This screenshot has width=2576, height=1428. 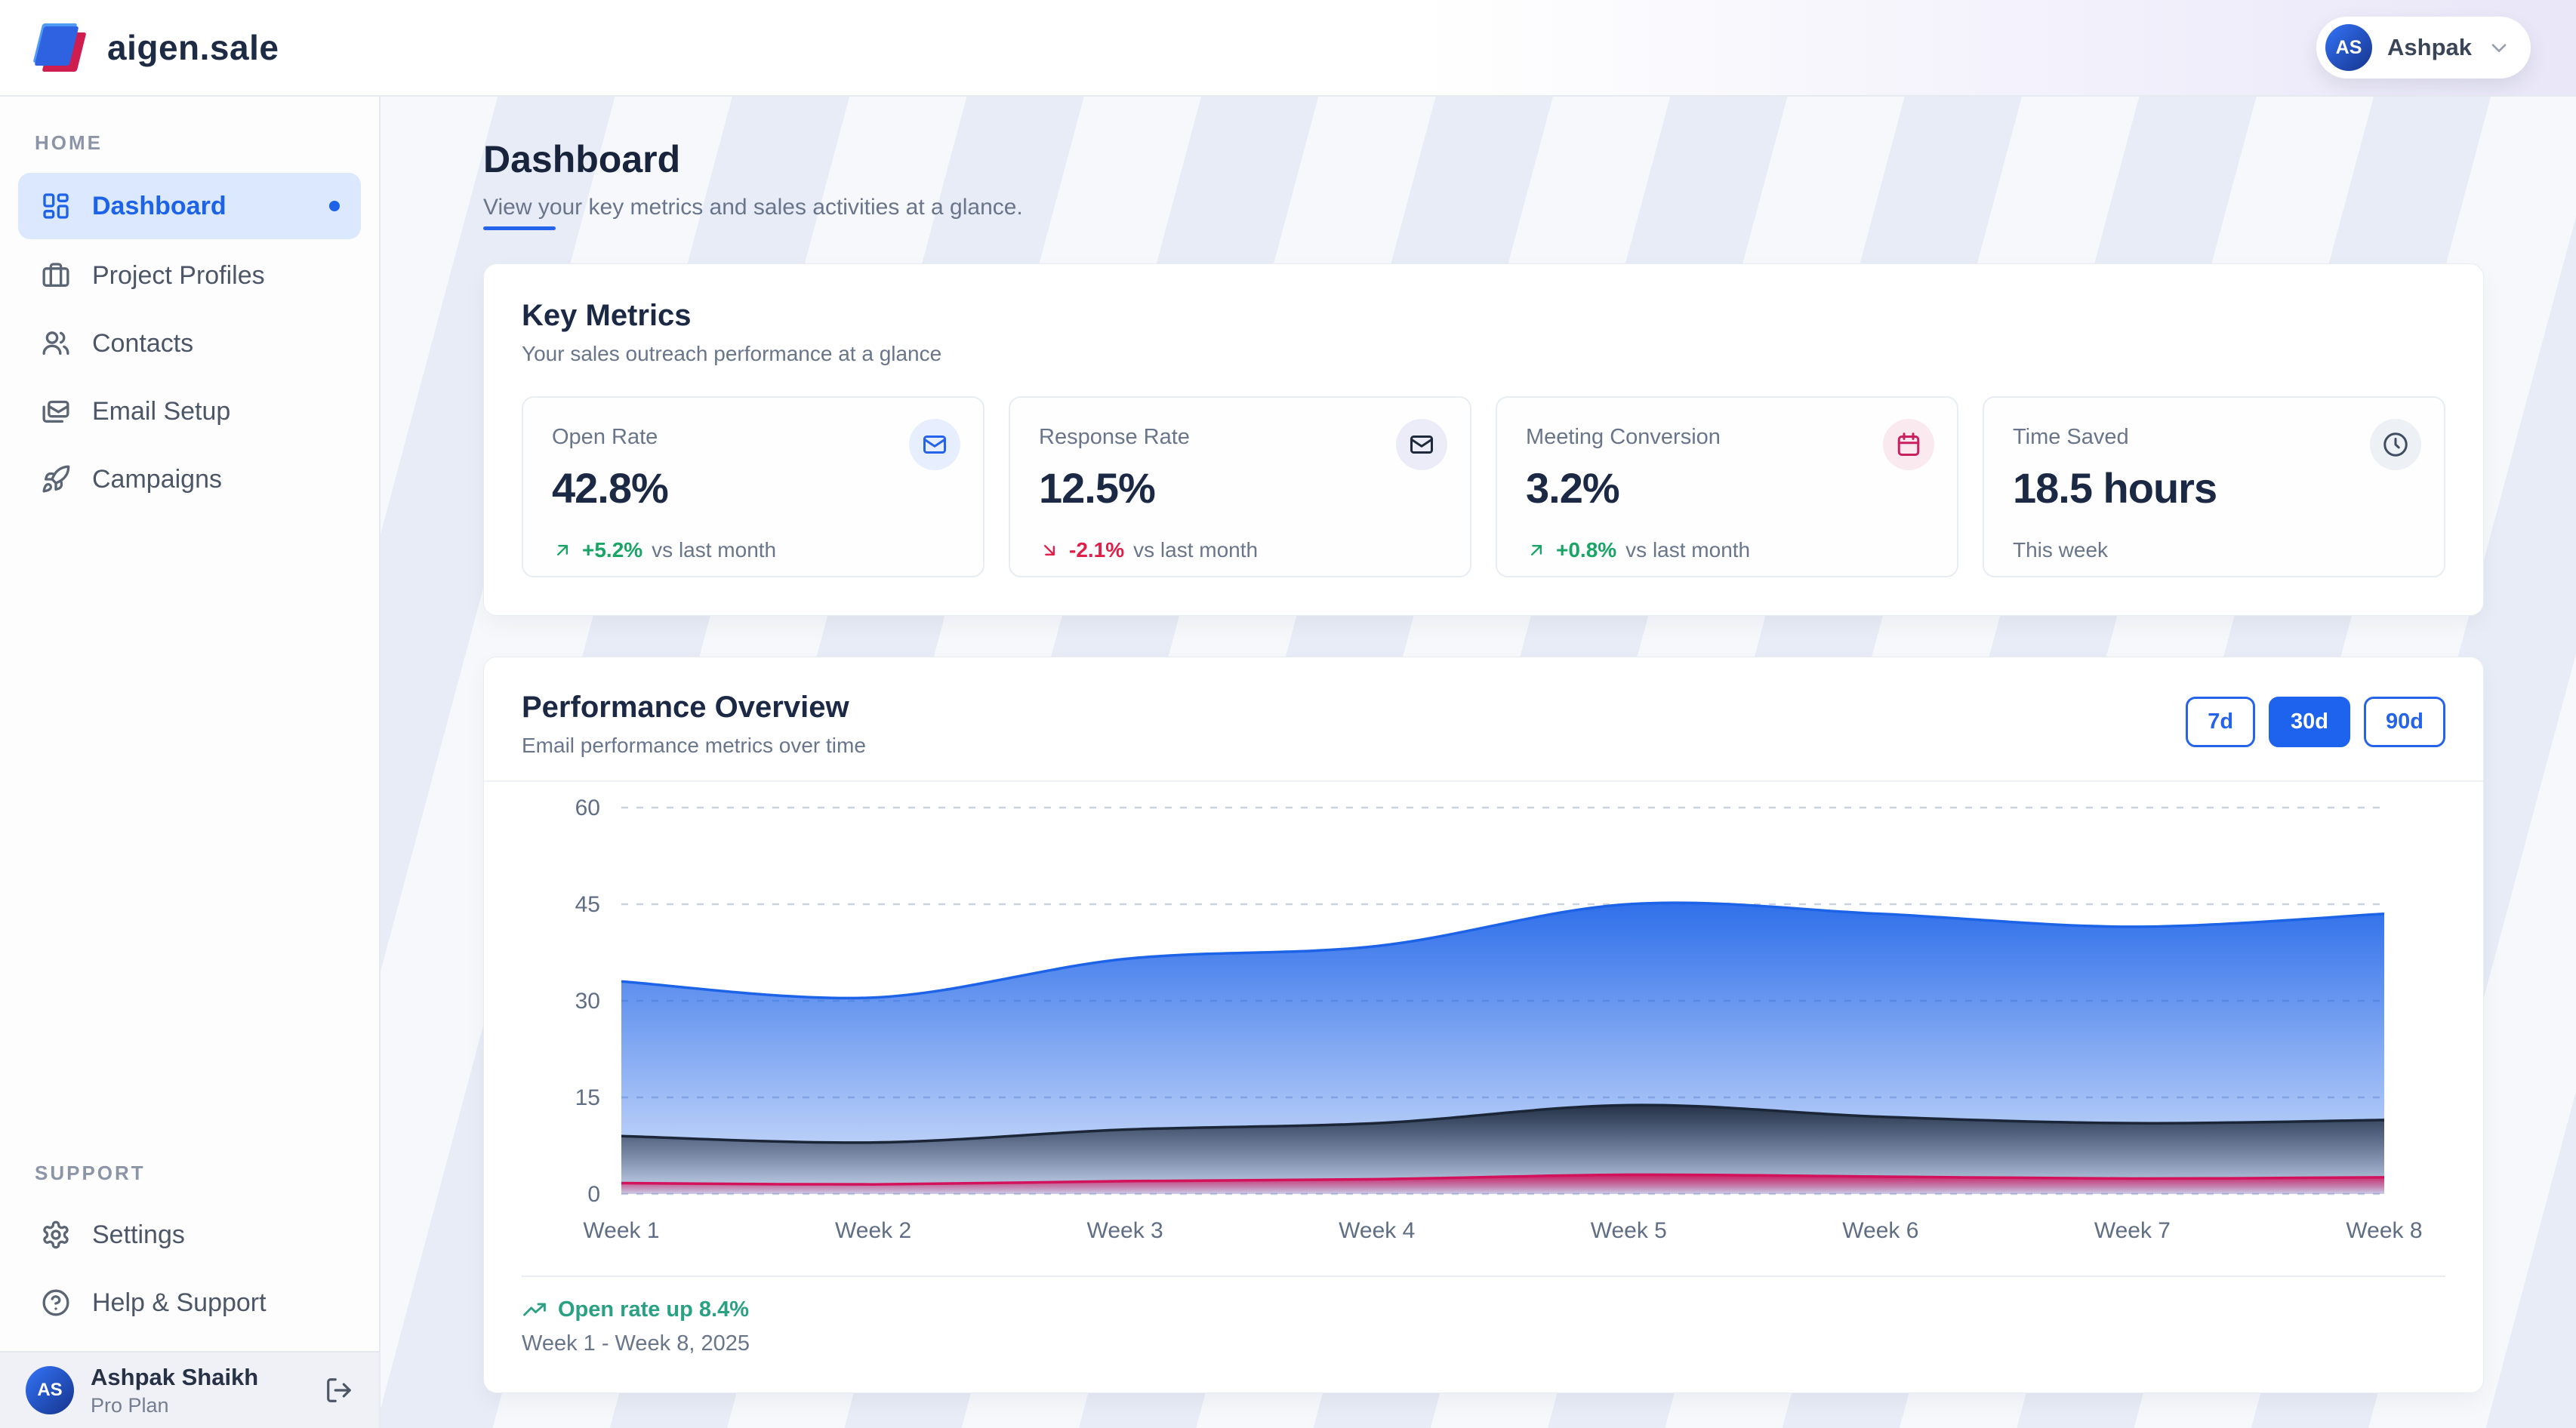 What do you see at coordinates (159, 205) in the screenshot?
I see `sidebar-item-label: Dashboard` at bounding box center [159, 205].